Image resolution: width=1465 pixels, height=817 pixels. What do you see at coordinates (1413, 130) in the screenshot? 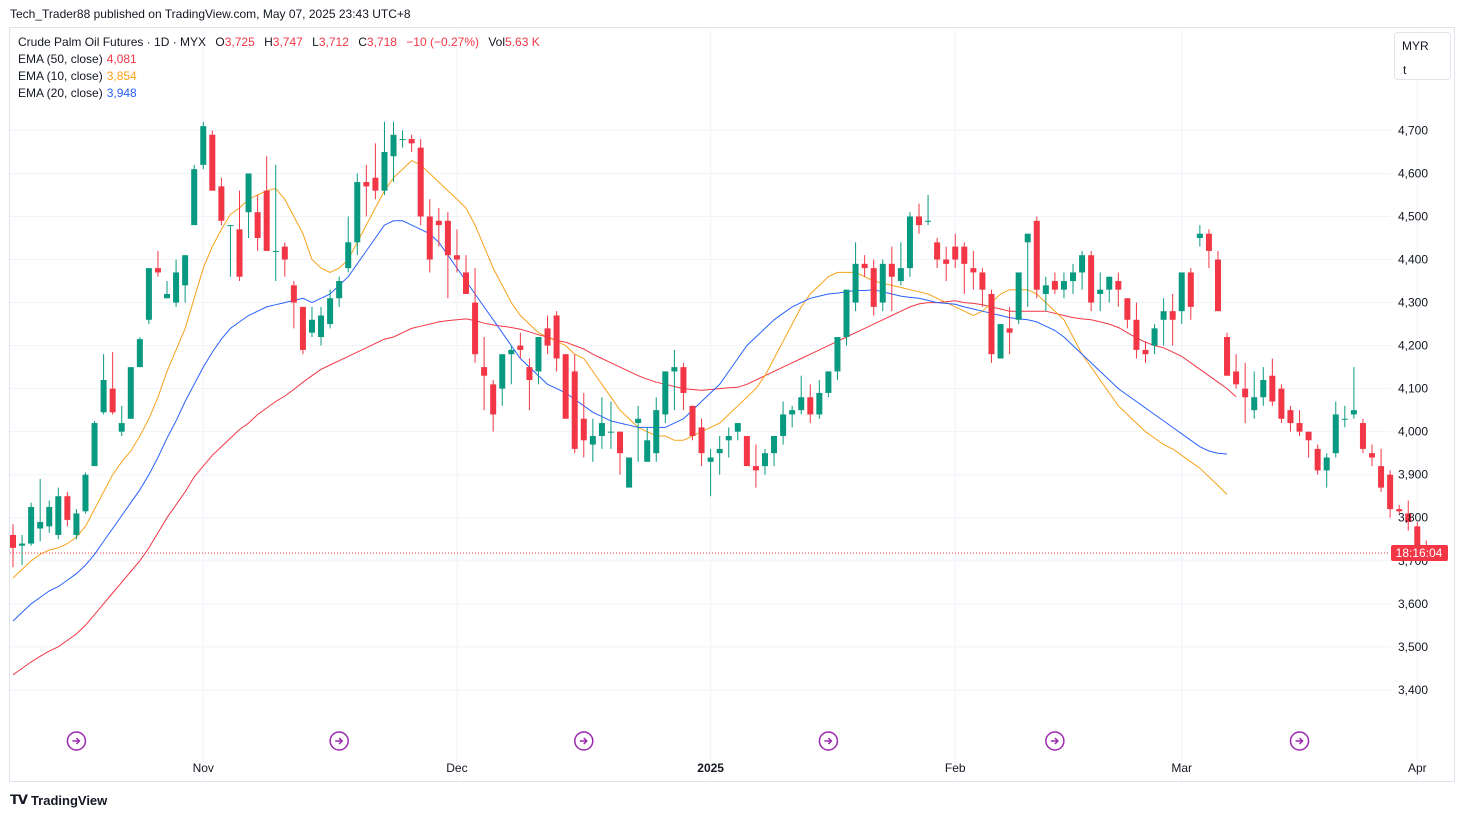
I see `y-tick-label: 4,700` at bounding box center [1413, 130].